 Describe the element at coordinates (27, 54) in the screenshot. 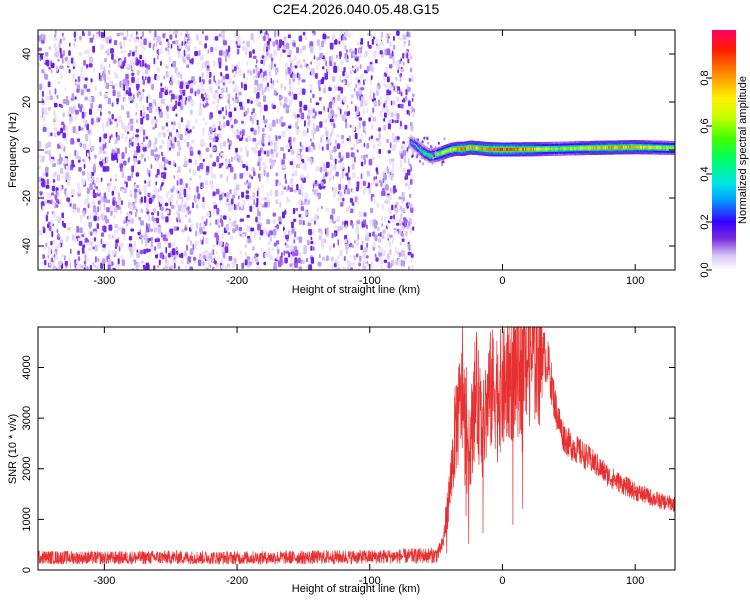

I see `spectrogram-y-tick-label: 40` at that location.